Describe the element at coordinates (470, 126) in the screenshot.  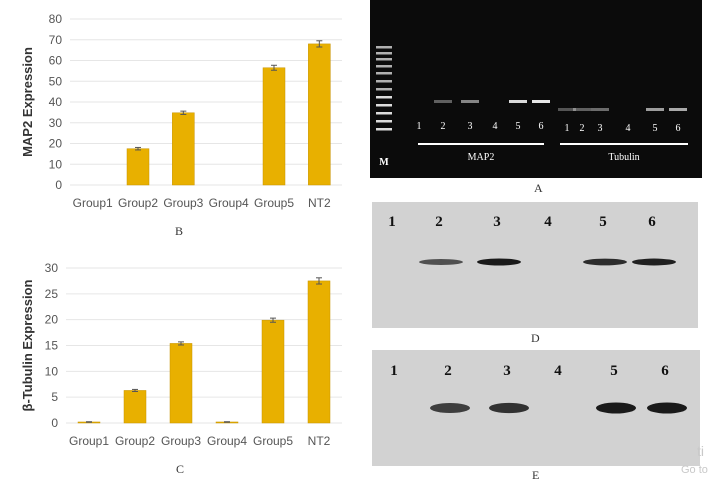
I see `map2-lane-number: 3` at that location.